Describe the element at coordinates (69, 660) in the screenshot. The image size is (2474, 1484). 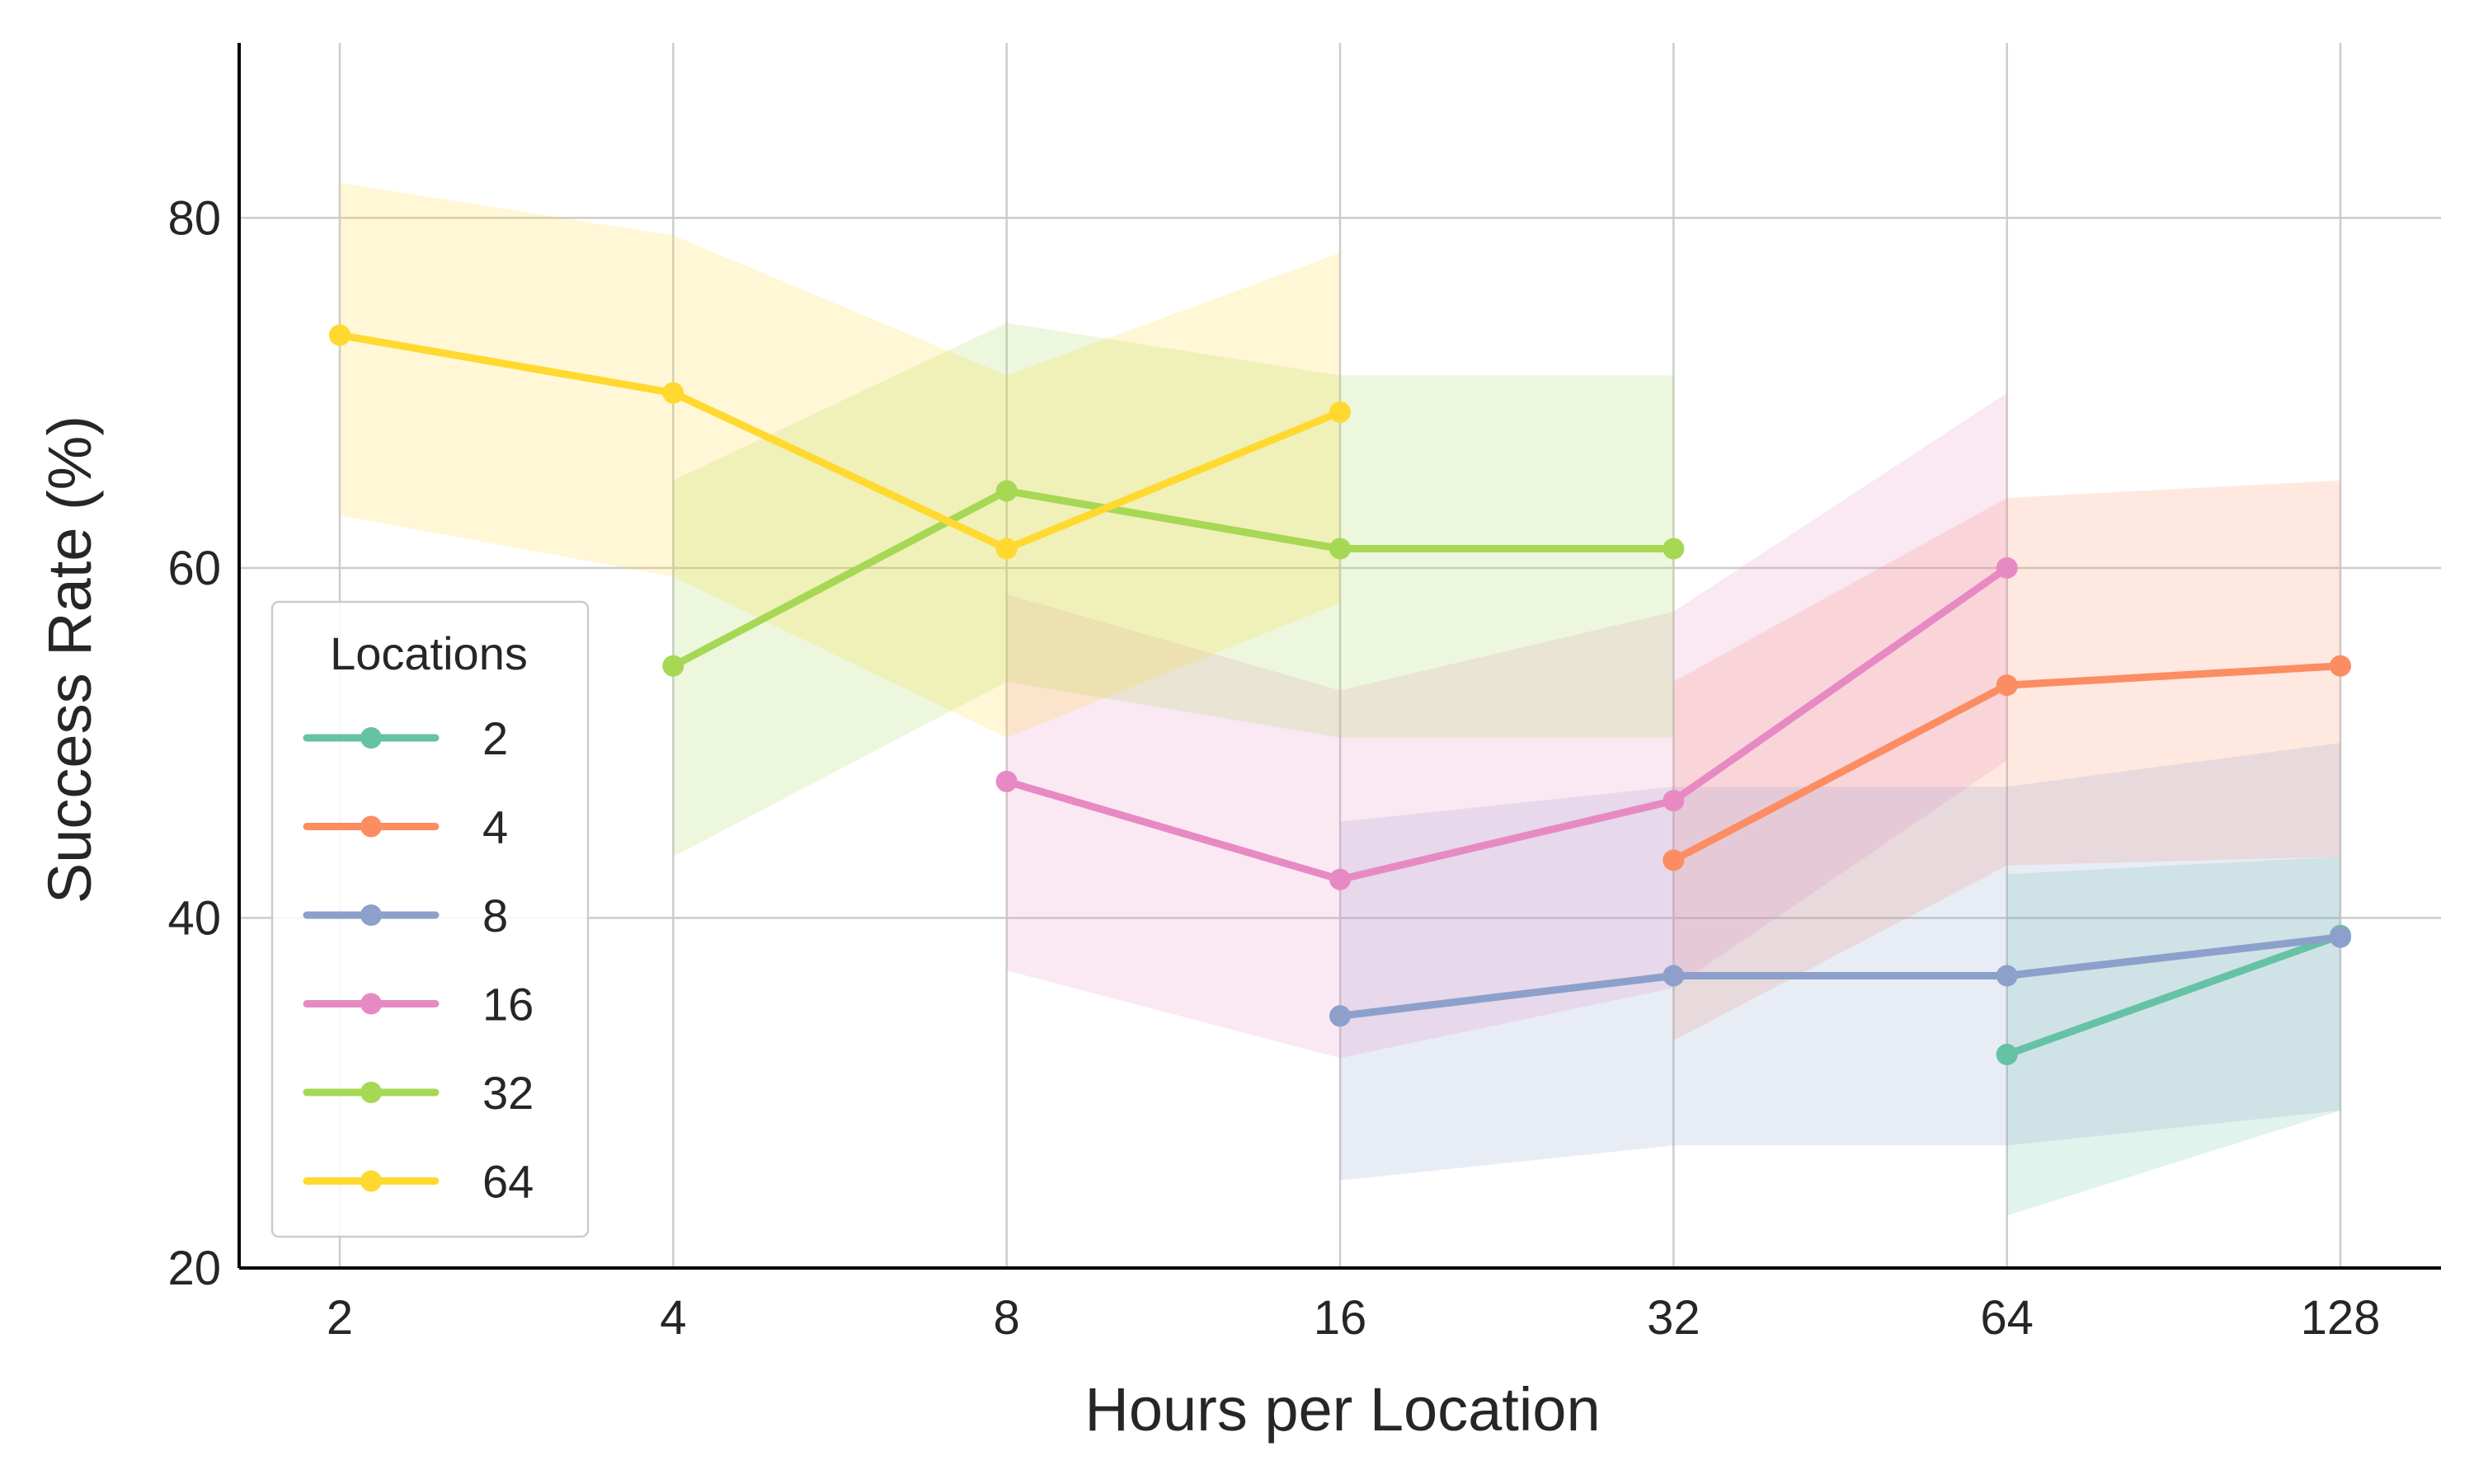
I see `y-axis-title: Success Rate (%)` at that location.